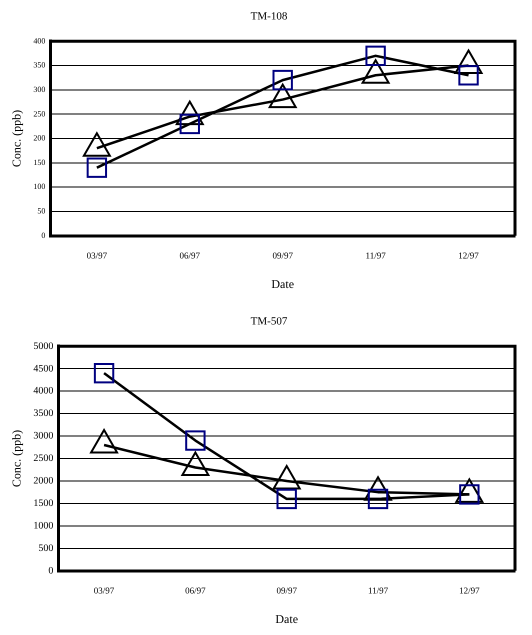 The height and width of the screenshot is (635, 532). What do you see at coordinates (43, 481) in the screenshot?
I see `y-tick-label: 2000` at bounding box center [43, 481].